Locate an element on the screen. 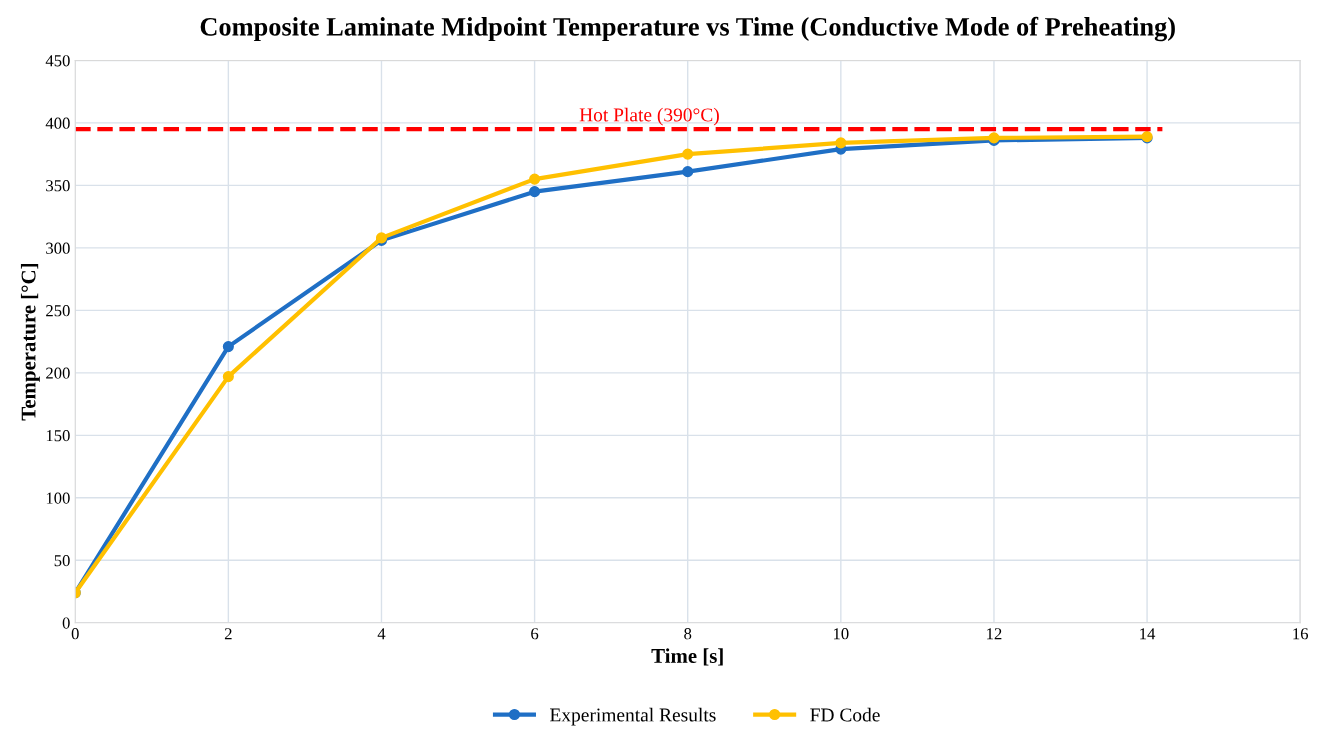 This screenshot has width=1320, height=737. legend-label: Experimental Results is located at coordinates (633, 716).